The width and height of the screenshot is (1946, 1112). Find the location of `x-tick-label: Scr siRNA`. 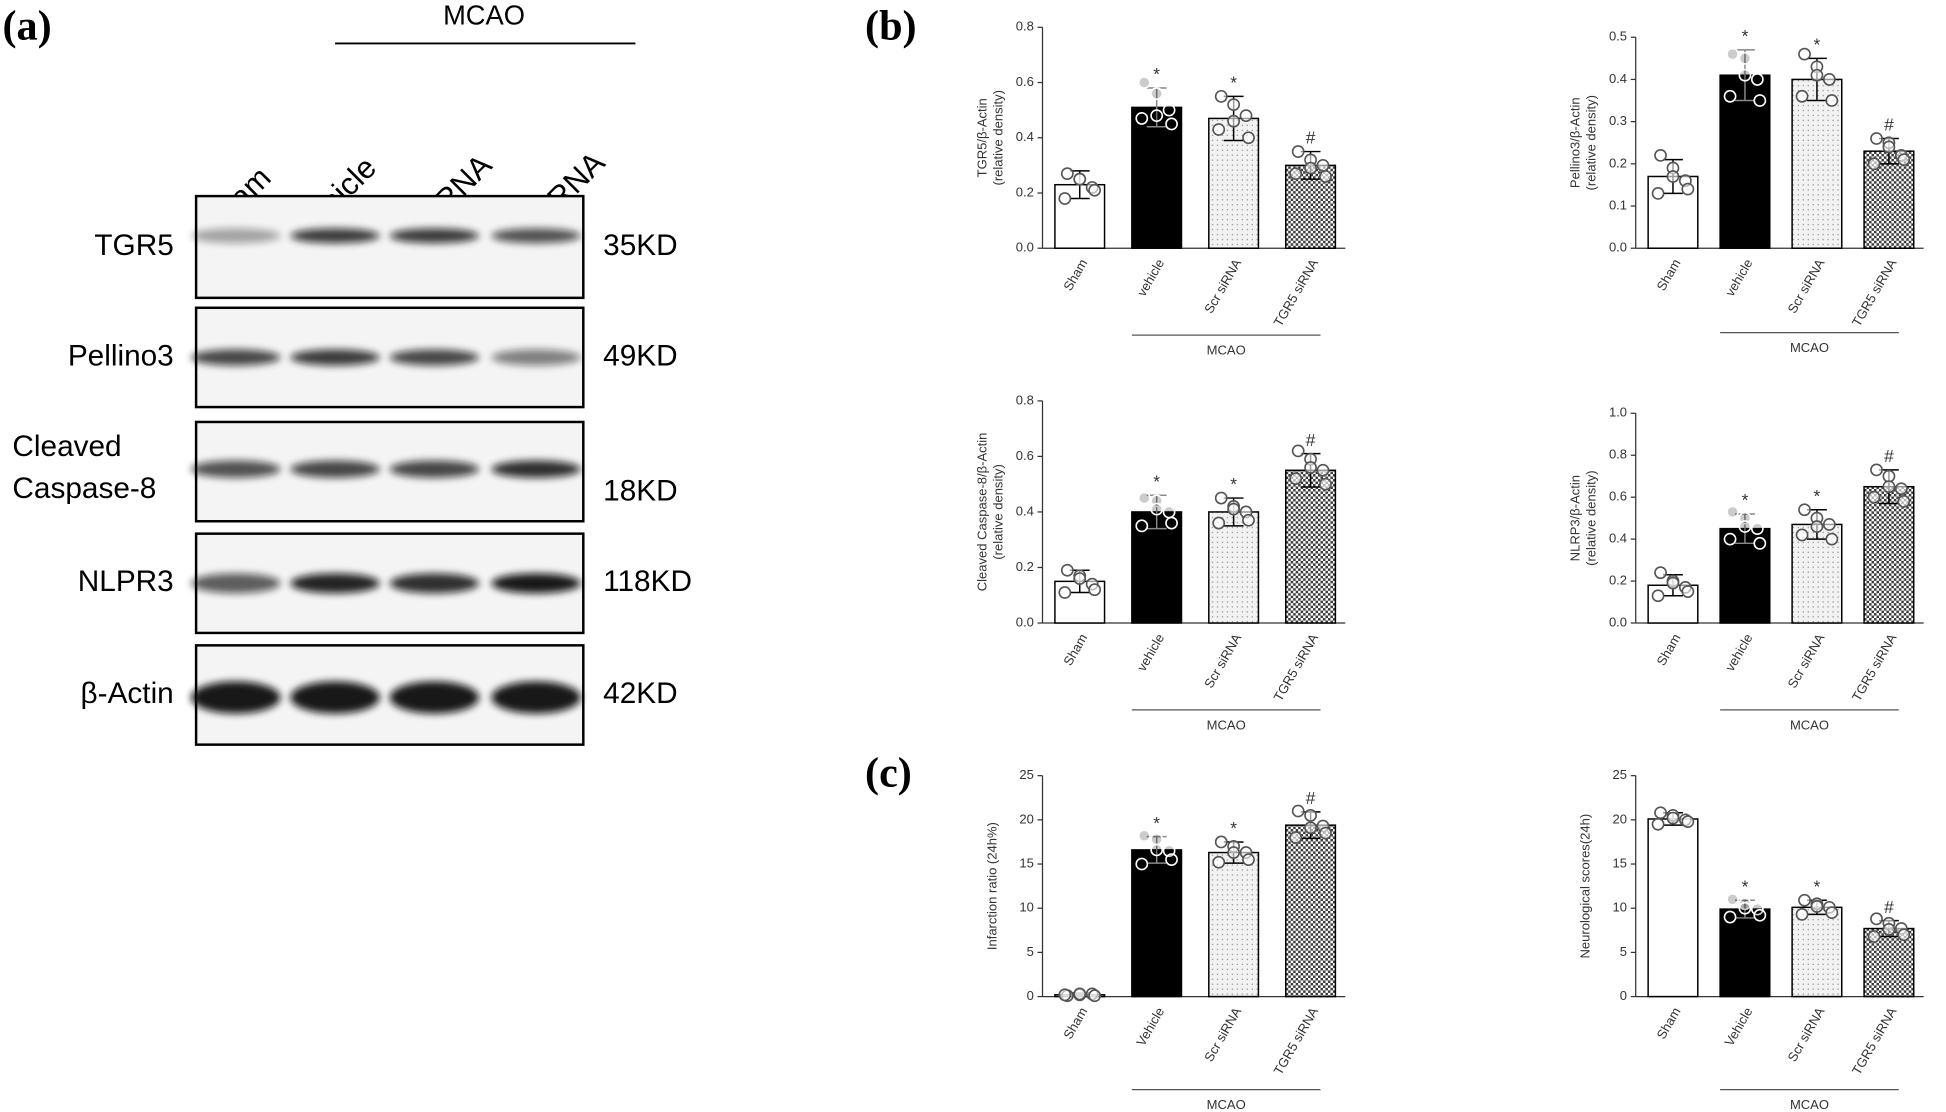

x-tick-label: Scr siRNA is located at coordinates (1805, 661).